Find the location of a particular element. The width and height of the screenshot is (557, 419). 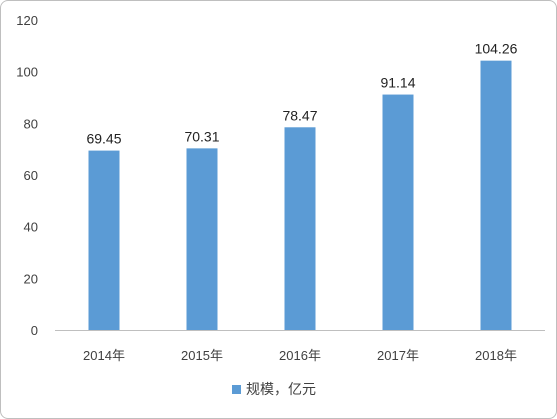

data-label: 69.45 is located at coordinates (103, 139).